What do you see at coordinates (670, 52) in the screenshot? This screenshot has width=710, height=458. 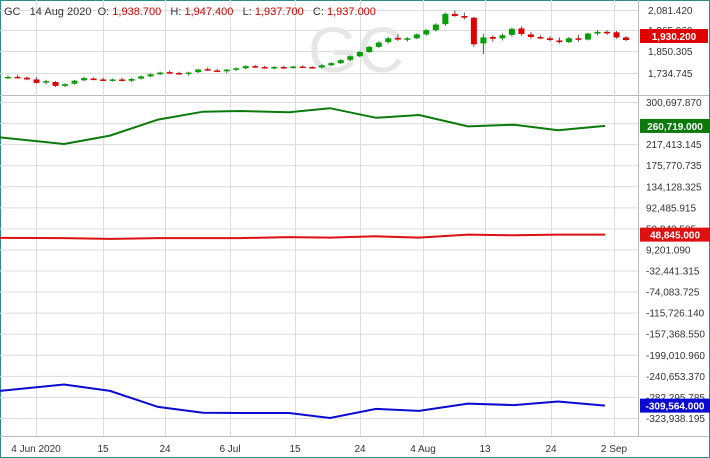 I see `price-tick-label: 1,850.305` at bounding box center [670, 52].